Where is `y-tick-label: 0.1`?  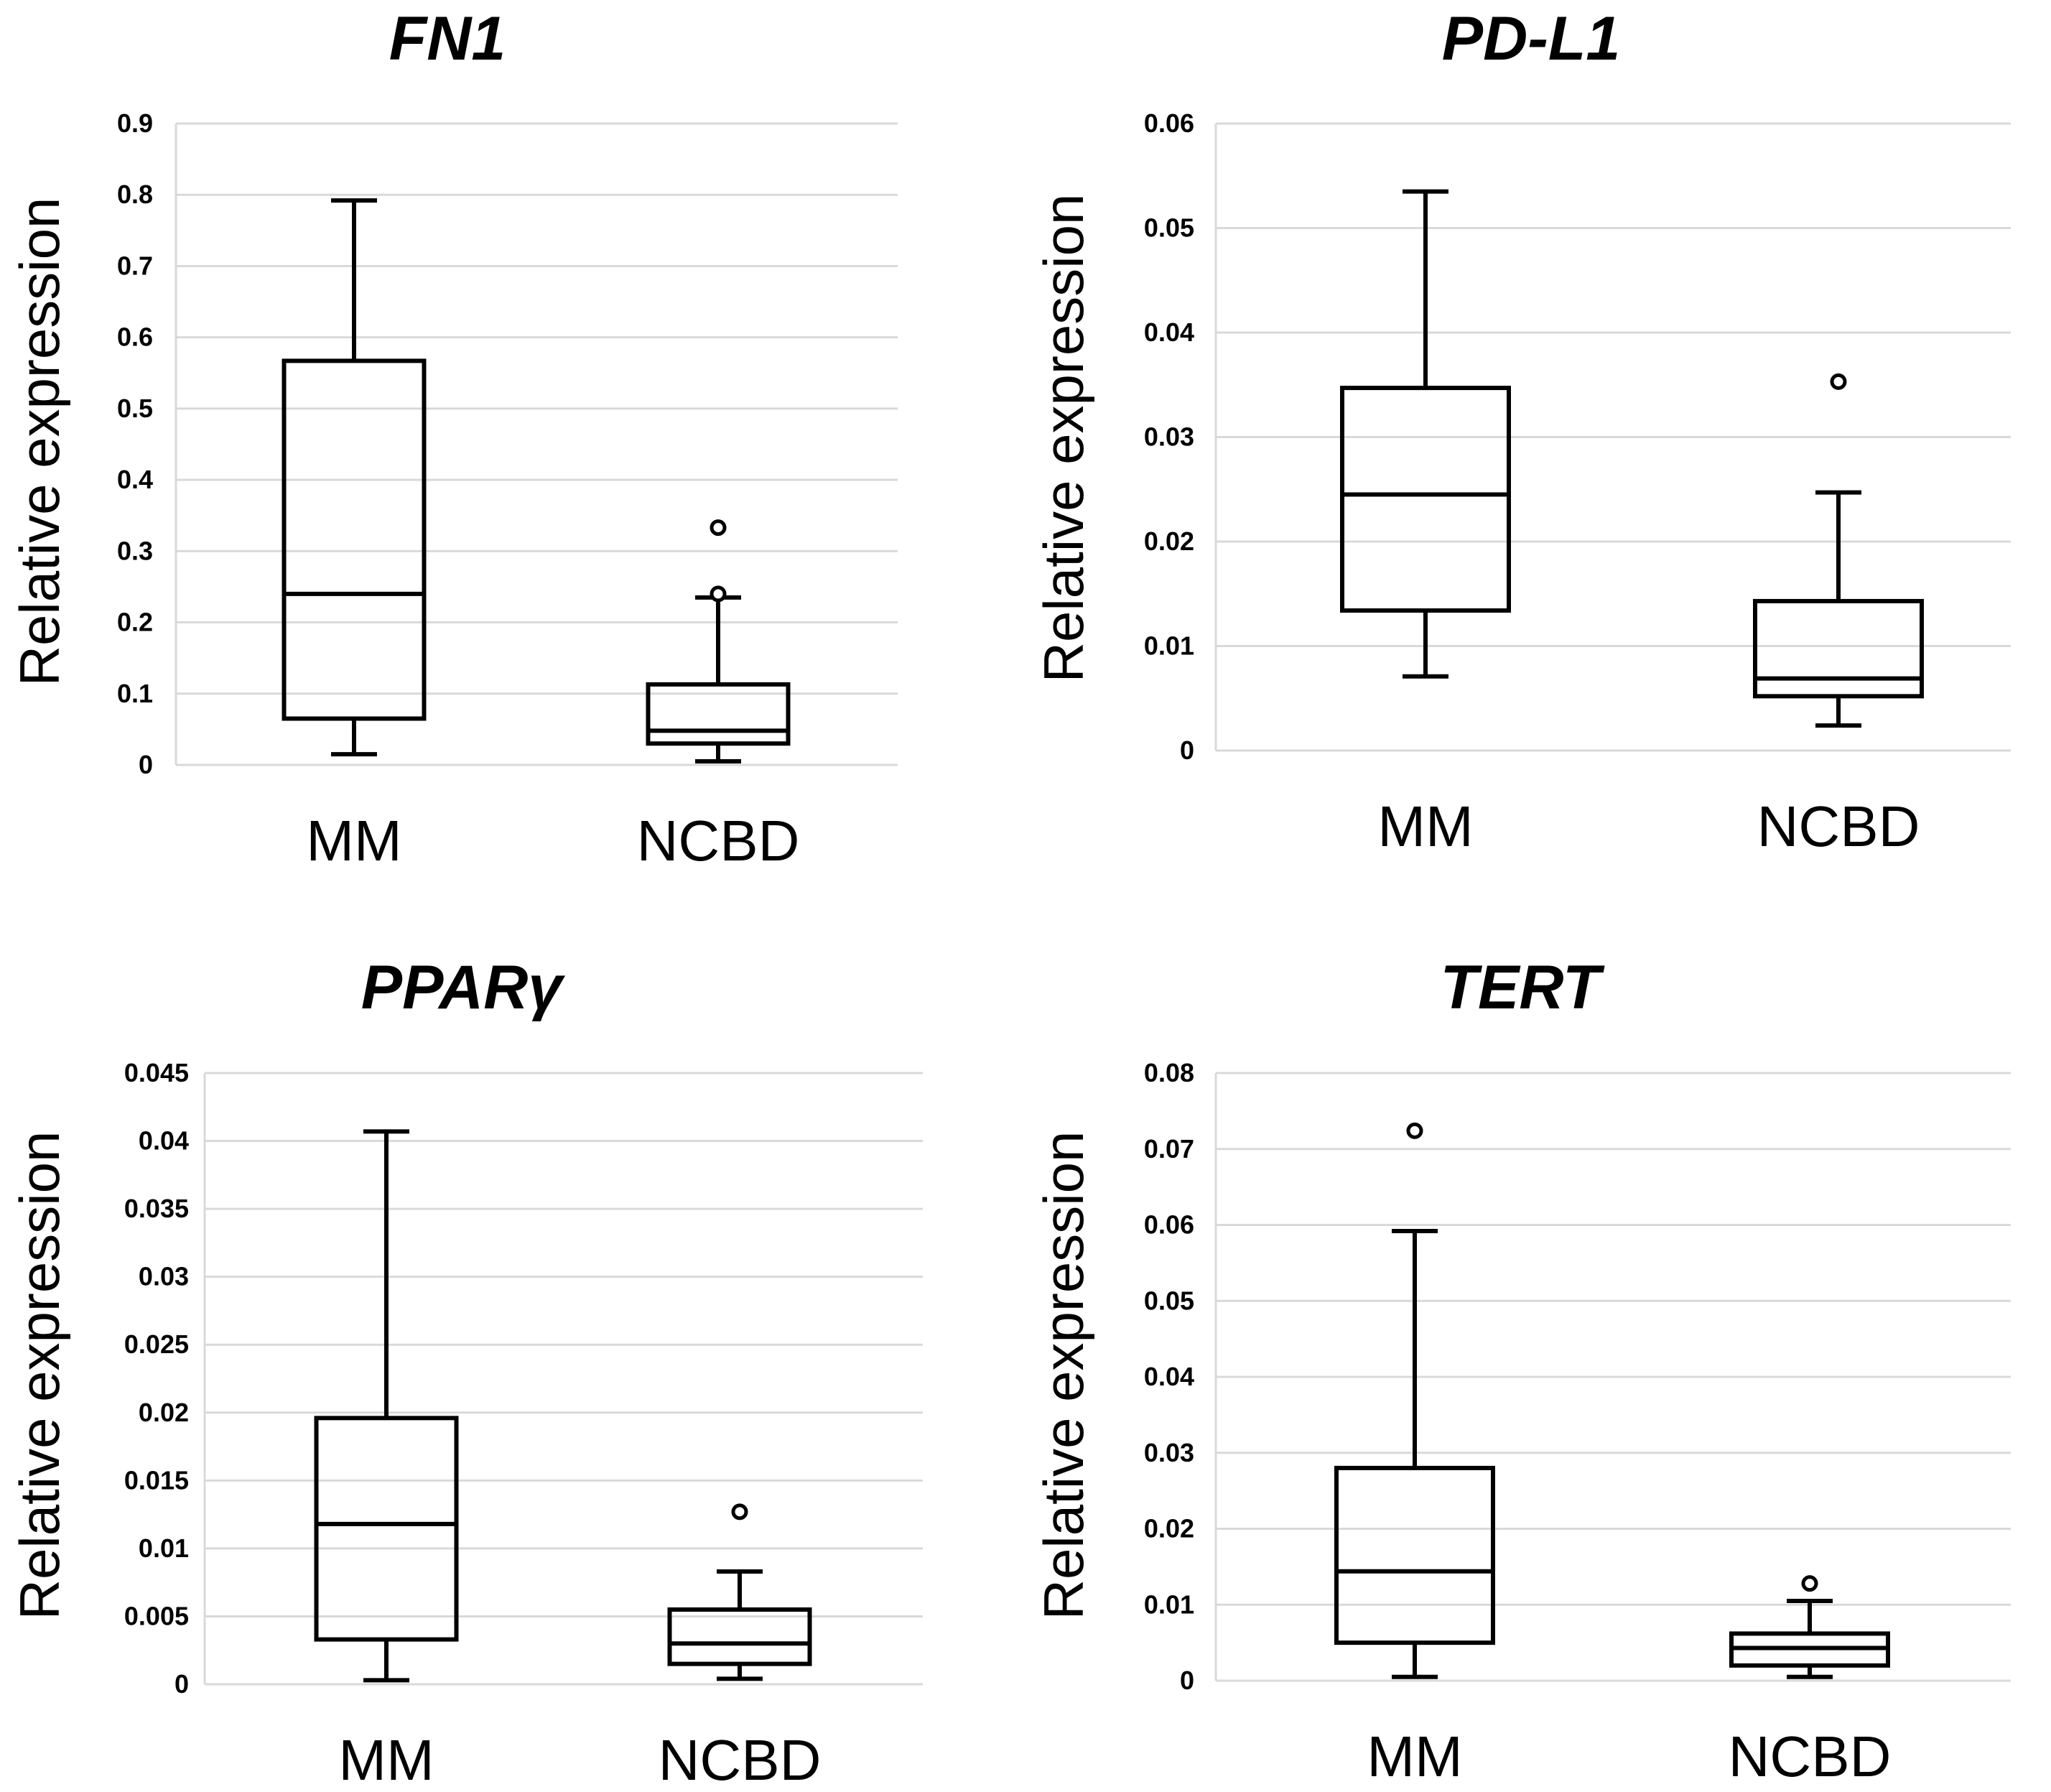 y-tick-label: 0.1 is located at coordinates (135, 693).